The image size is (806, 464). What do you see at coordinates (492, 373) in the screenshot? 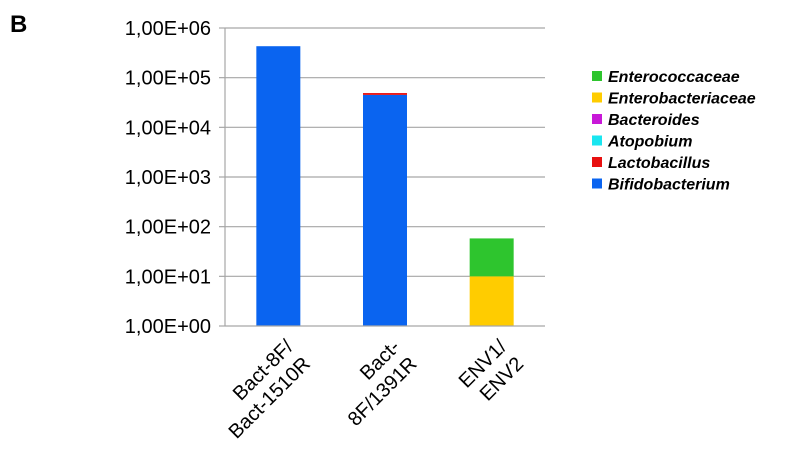
I see `x-tick-label: ENV1/ENV2` at bounding box center [492, 373].